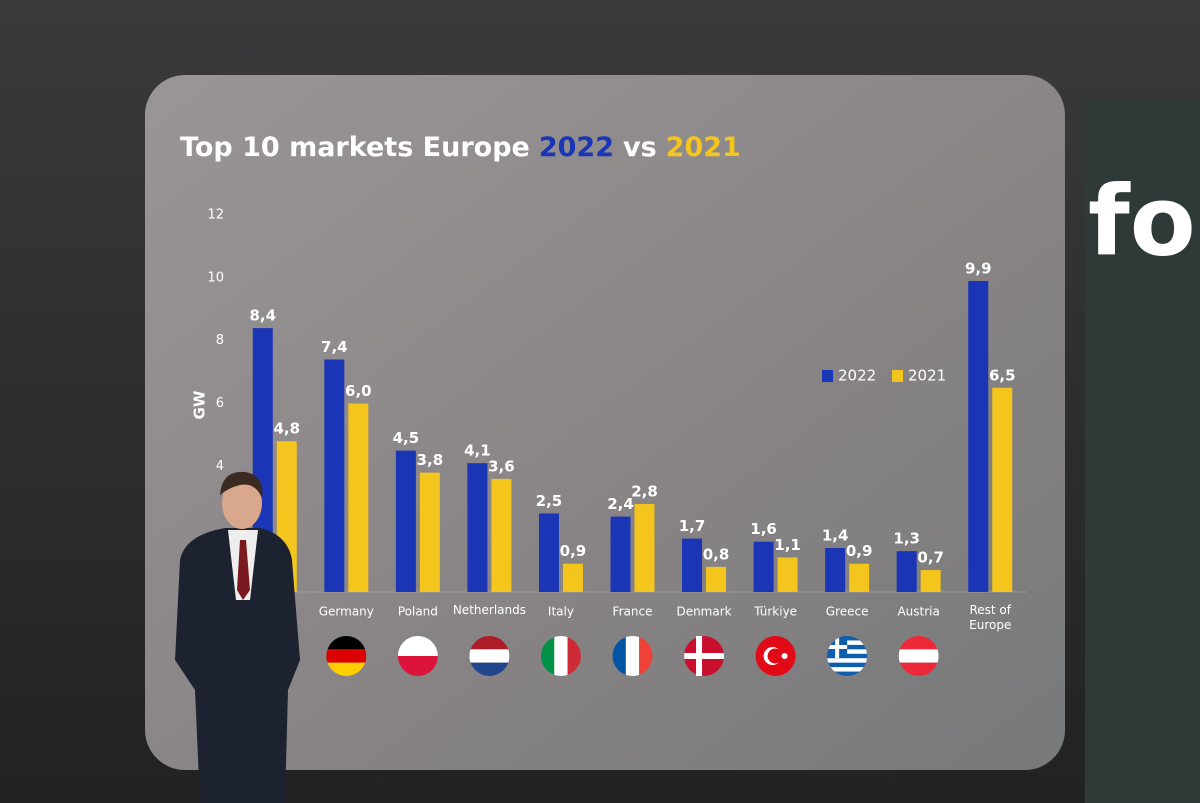 This screenshot has height=803, width=1200. What do you see at coordinates (215, 215) in the screenshot?
I see `y-tick-label: 12` at bounding box center [215, 215].